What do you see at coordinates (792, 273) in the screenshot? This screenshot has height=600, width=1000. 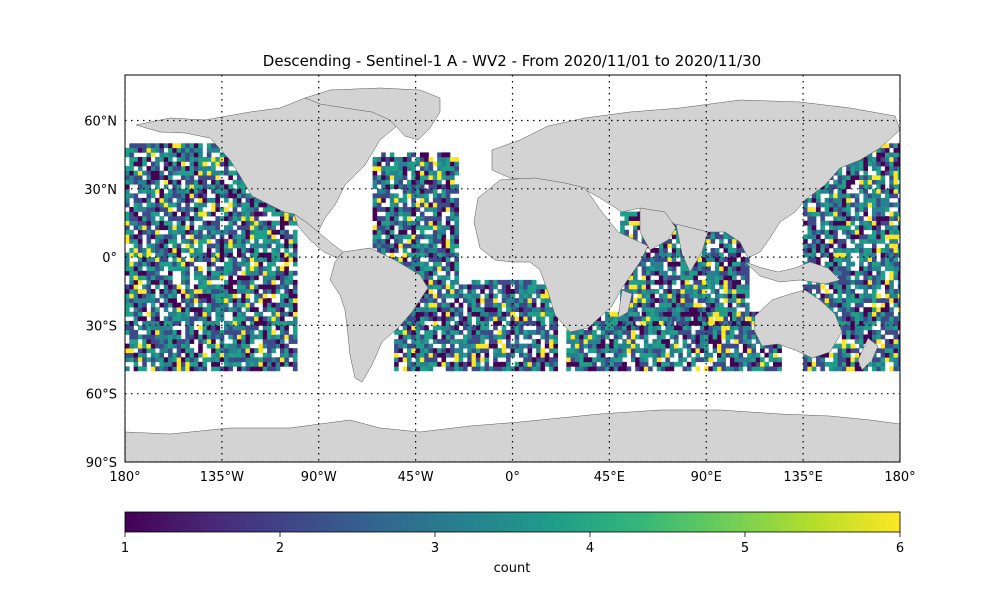 I see `land-southeast-asia-islands` at bounding box center [792, 273].